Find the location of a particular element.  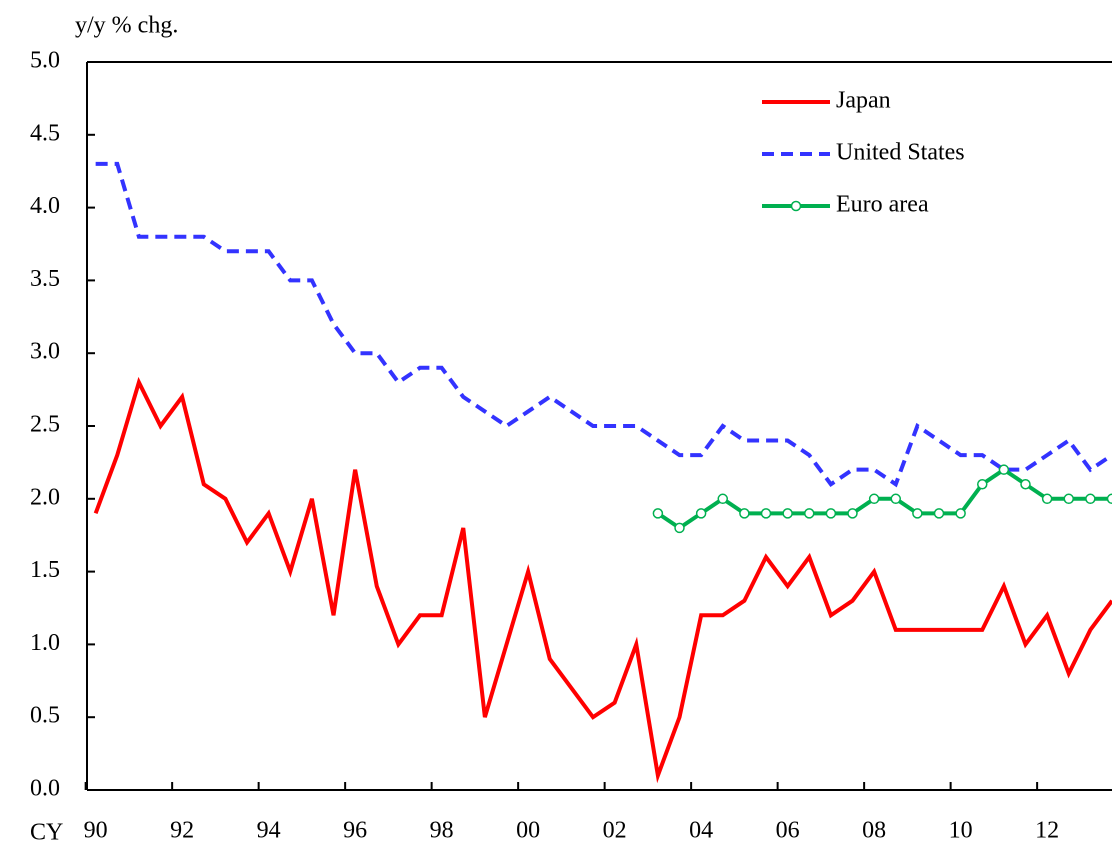

x-tick-label: 90 is located at coordinates (96, 831).